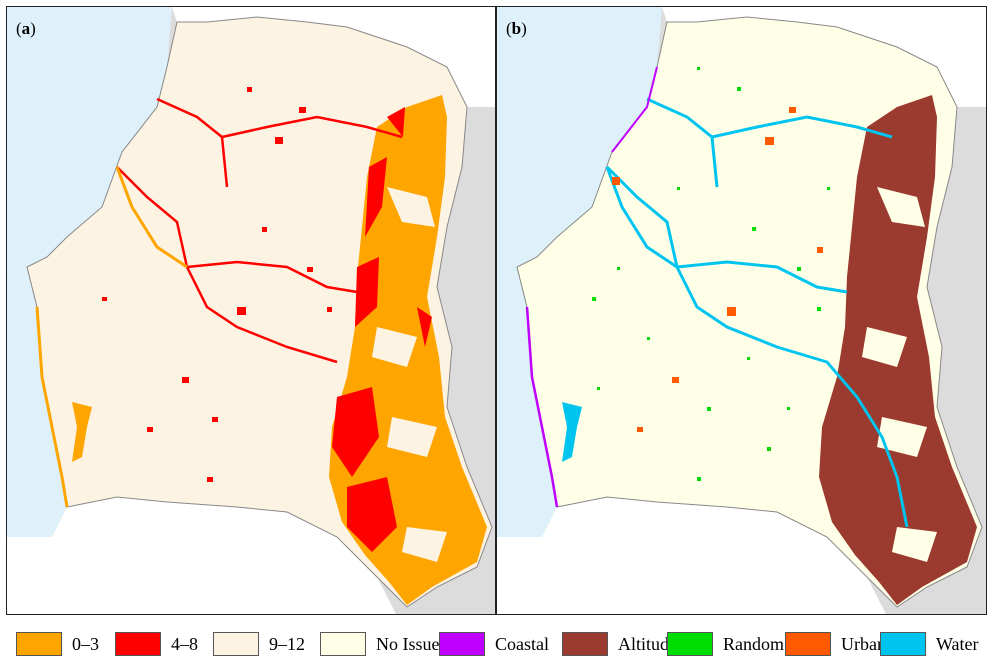 The image size is (993, 666). I want to click on panel-label-a: (a), so click(26, 28).